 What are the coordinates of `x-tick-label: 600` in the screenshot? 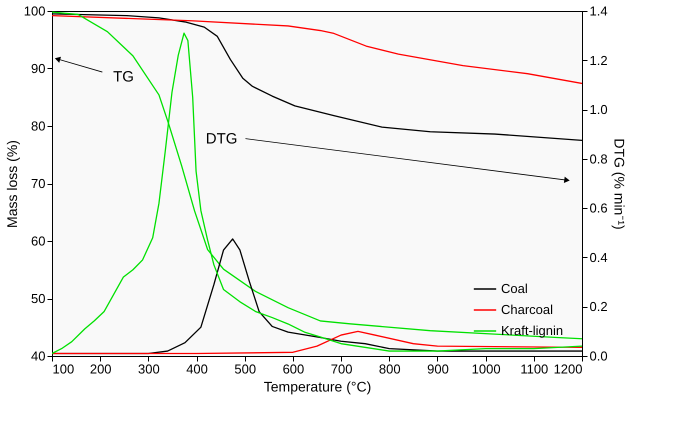 It's located at (293, 369).